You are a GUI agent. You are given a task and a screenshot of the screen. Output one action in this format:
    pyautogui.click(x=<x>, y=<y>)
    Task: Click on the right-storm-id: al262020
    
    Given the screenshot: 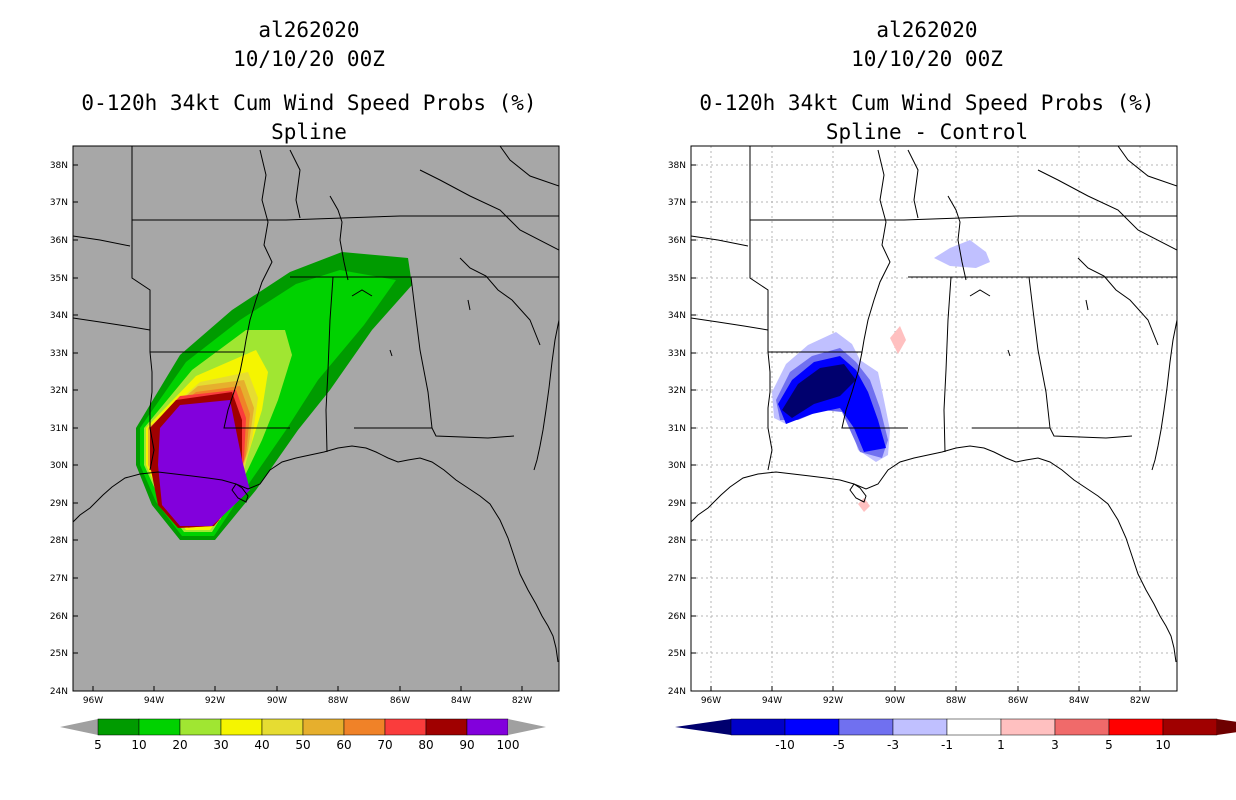 What is the action you would take?
    pyautogui.click(x=927, y=30)
    